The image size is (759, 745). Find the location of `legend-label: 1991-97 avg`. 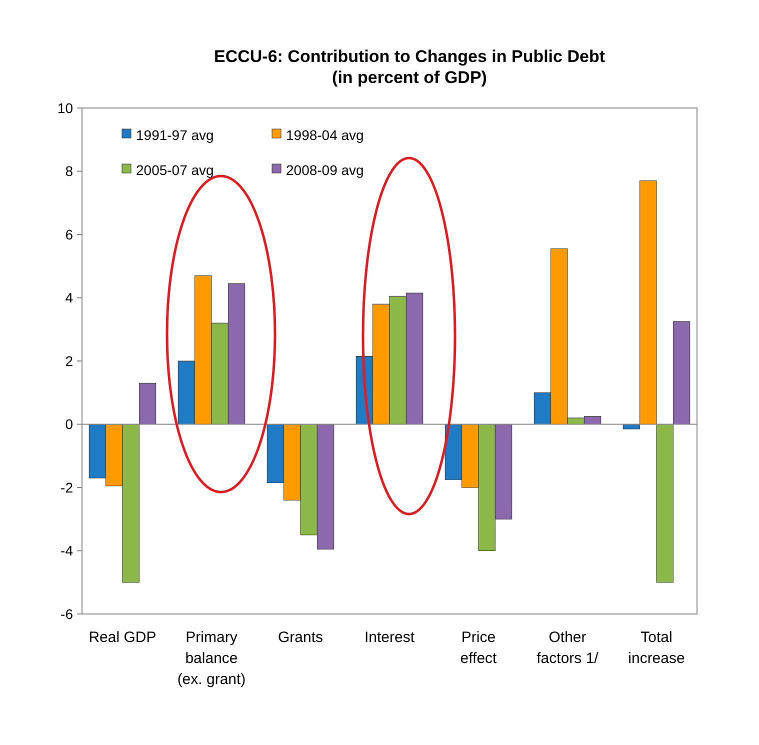

legend-label: 1991-97 avg is located at coordinates (175, 134).